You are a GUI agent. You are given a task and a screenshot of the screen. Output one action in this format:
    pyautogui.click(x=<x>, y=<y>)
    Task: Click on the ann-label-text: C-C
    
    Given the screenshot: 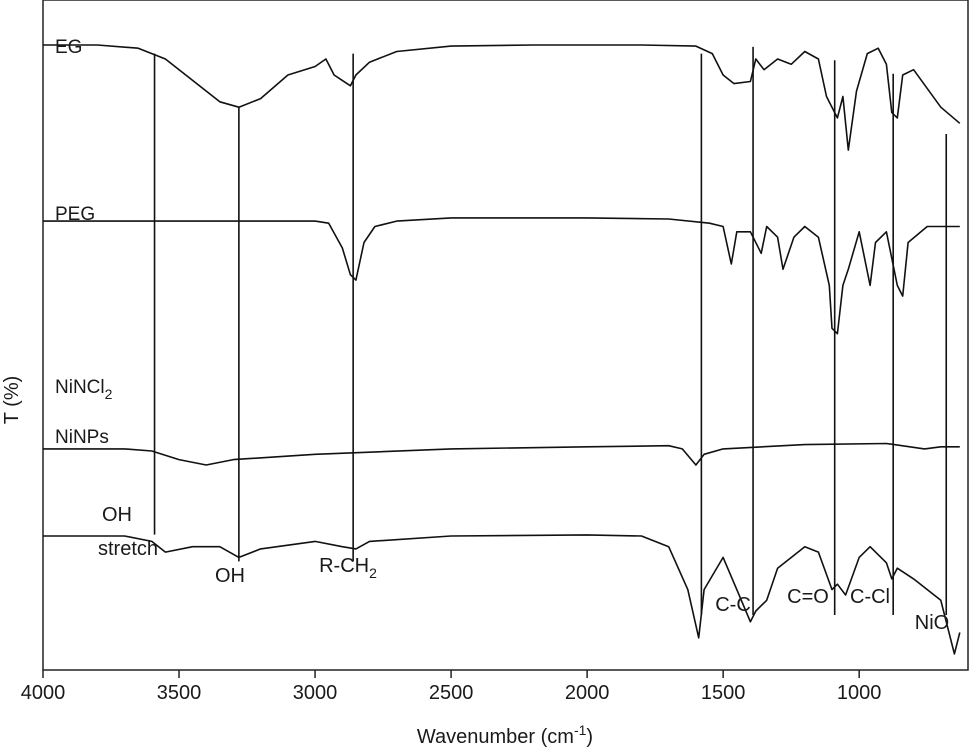 What is the action you would take?
    pyautogui.click(x=733, y=605)
    